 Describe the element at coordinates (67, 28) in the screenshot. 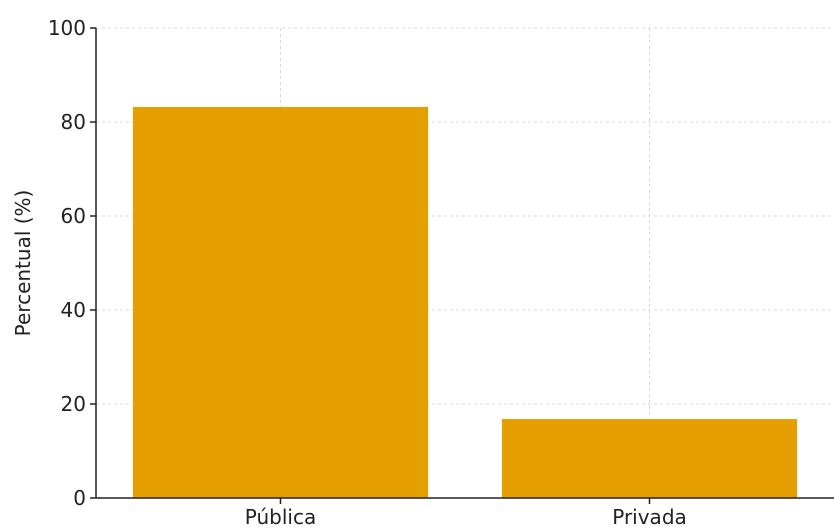

I see `y-tick-label: 100` at that location.